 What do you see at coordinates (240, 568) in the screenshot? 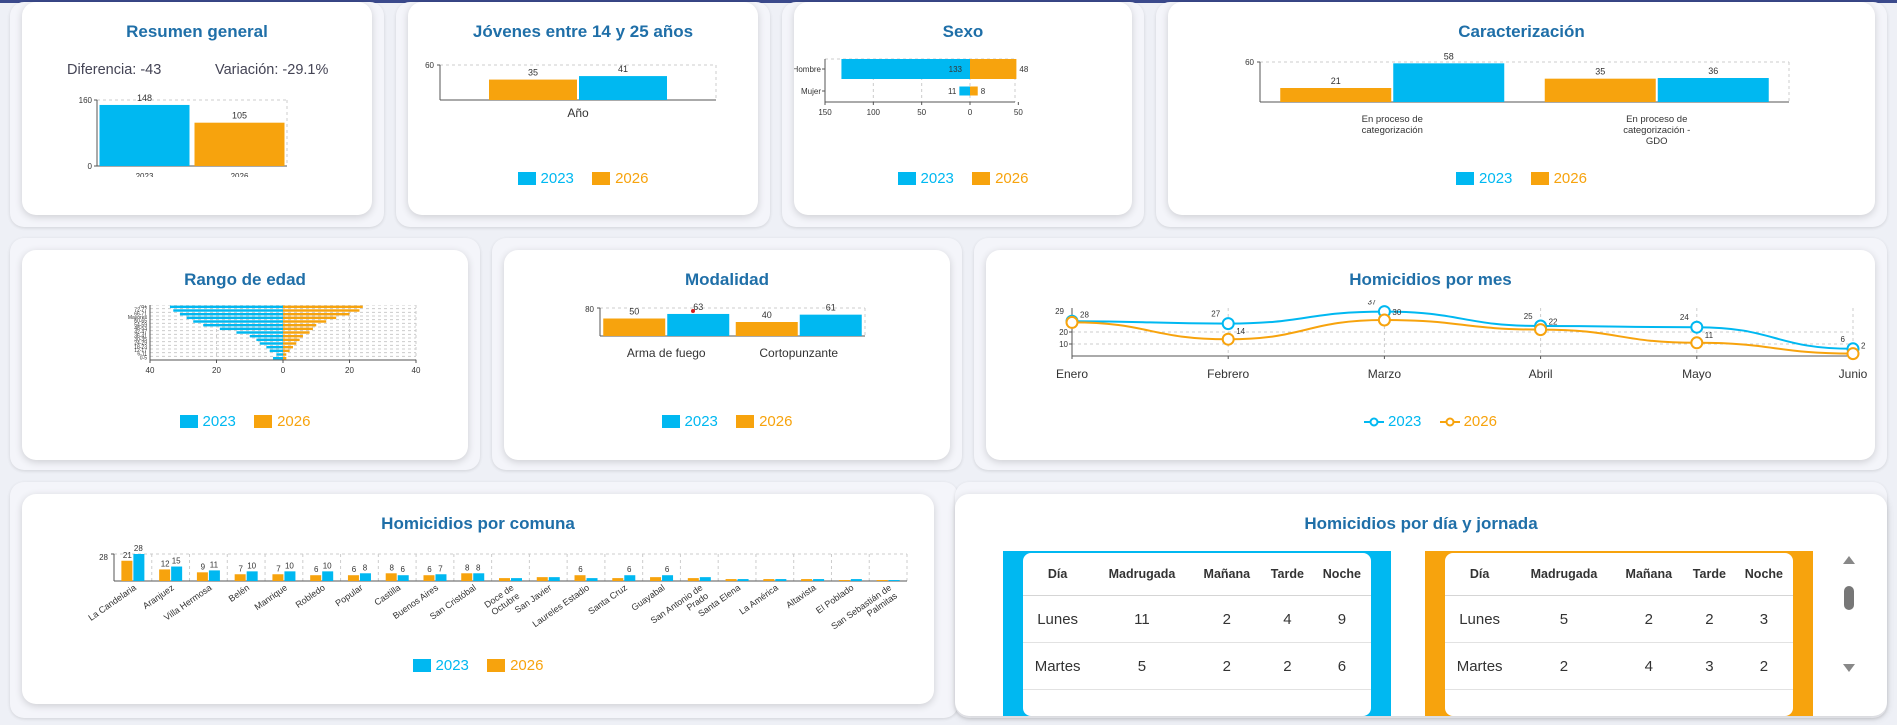
I see `bar-value-label: 7` at bounding box center [240, 568].